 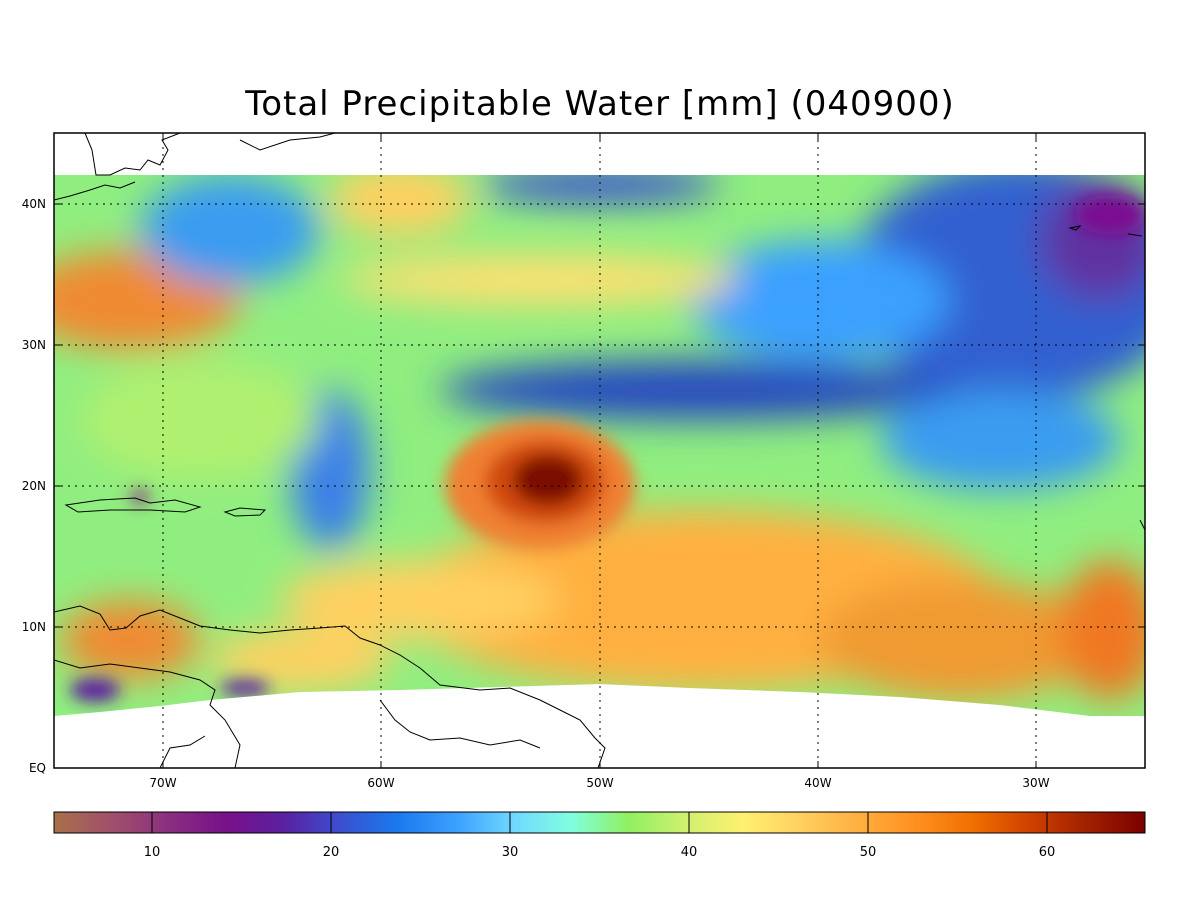 I want to click on colorbar-ticks, so click(x=599, y=822).